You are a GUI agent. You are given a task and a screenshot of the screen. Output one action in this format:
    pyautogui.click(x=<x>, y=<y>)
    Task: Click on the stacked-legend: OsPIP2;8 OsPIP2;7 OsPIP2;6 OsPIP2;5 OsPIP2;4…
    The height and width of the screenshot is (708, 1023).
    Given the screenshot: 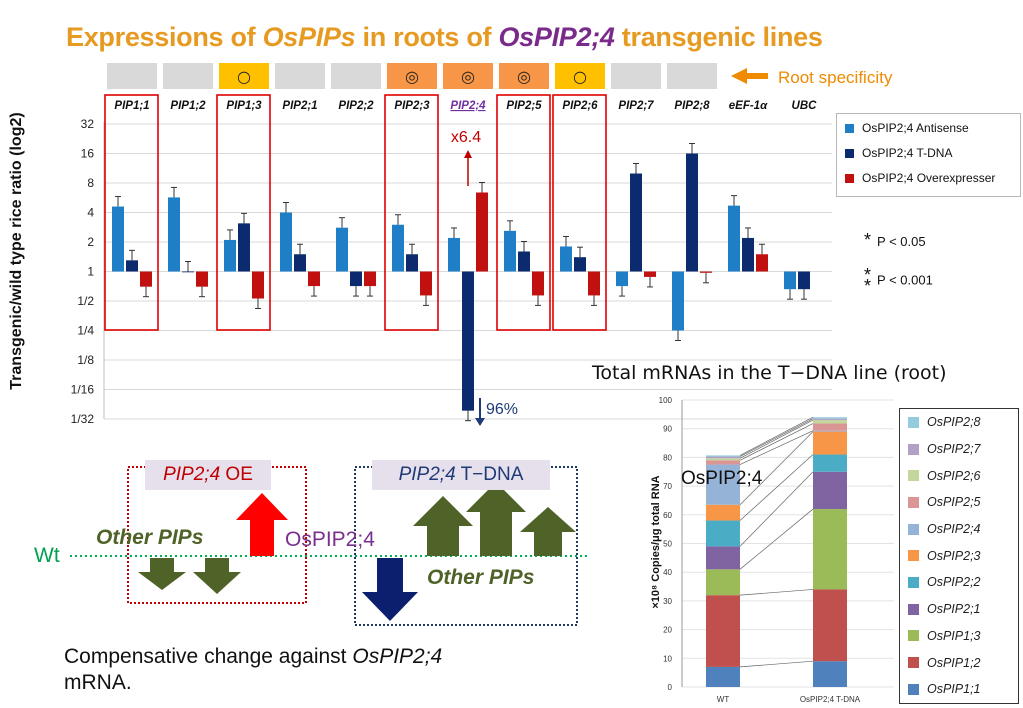 What is the action you would take?
    pyautogui.click(x=959, y=556)
    